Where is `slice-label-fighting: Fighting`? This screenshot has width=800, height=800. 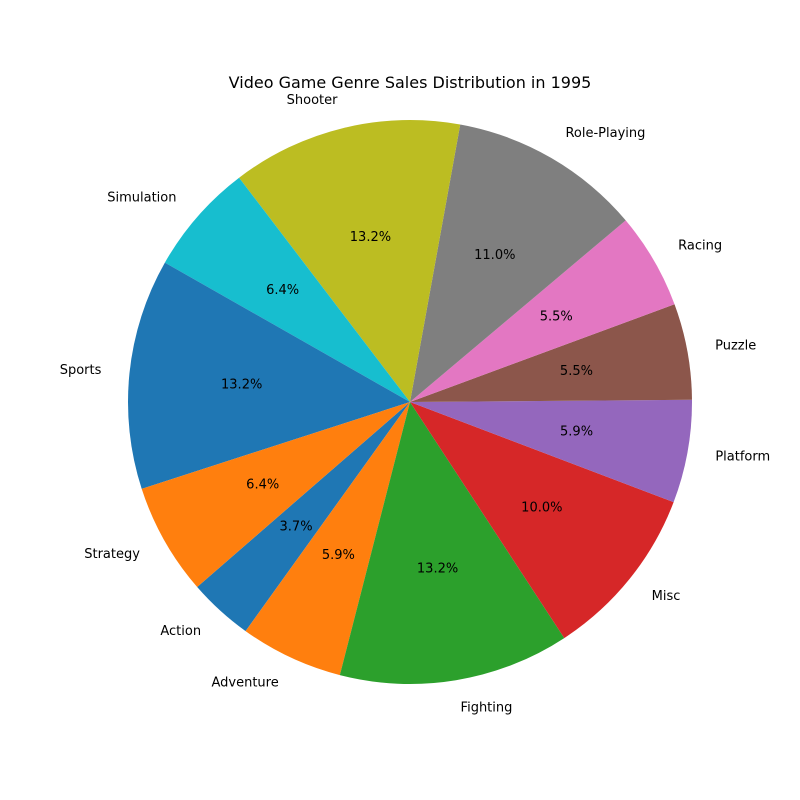 slice-label-fighting: Fighting is located at coordinates (487, 708).